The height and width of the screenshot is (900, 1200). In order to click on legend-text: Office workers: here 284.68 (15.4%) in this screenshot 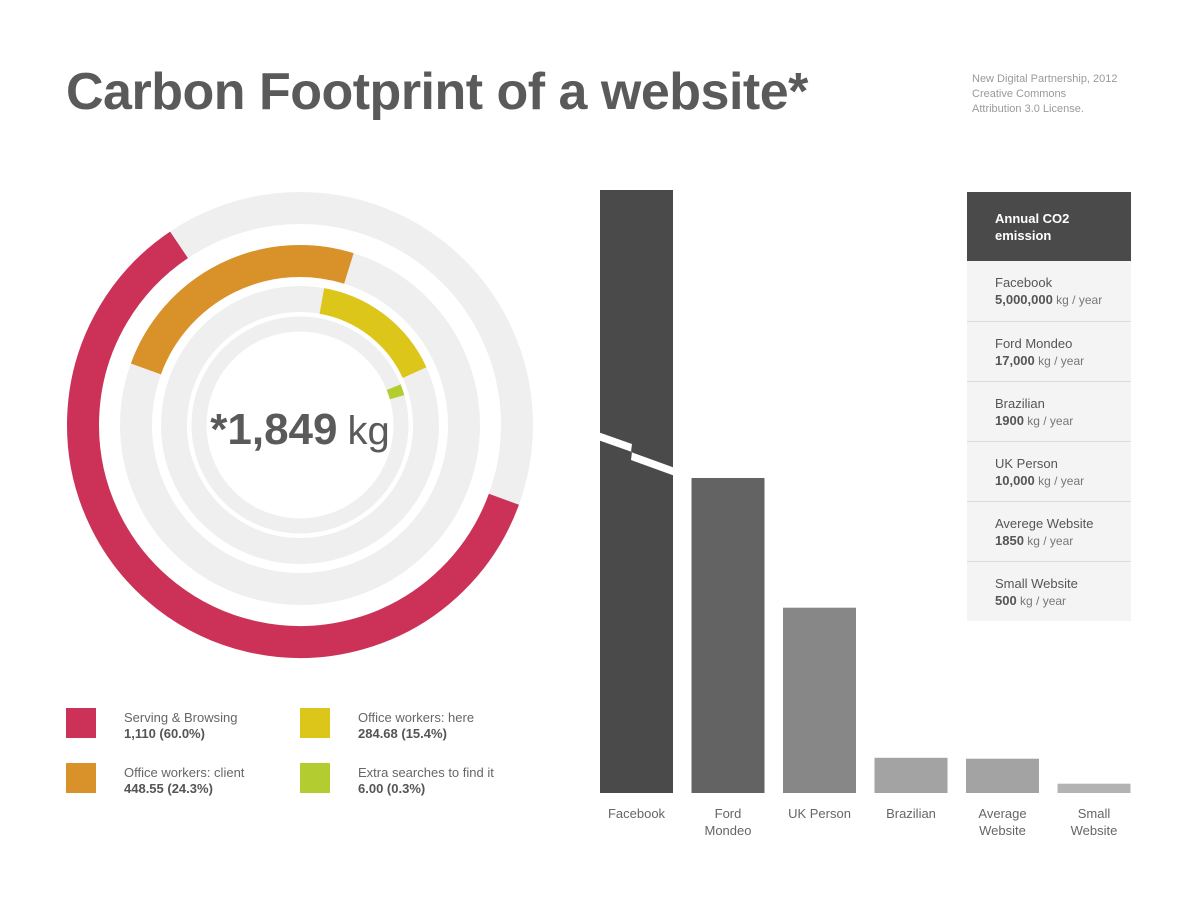, I will do `click(416, 726)`.